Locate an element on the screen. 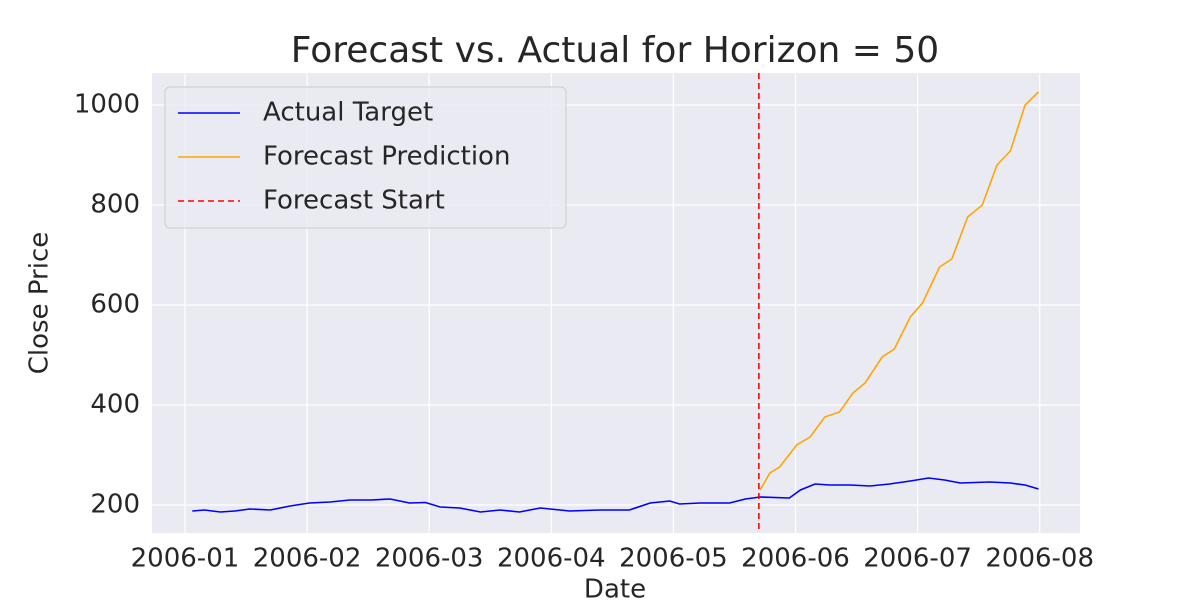 Image resolution: width=1200 pixels, height=600 pixels. y-tick-label: 400 is located at coordinates (115, 405).